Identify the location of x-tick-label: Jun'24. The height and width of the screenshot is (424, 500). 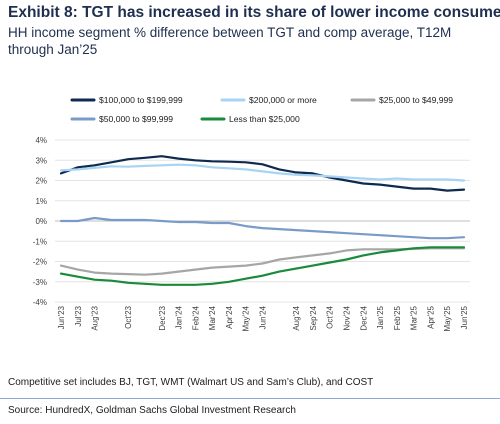
(263, 317).